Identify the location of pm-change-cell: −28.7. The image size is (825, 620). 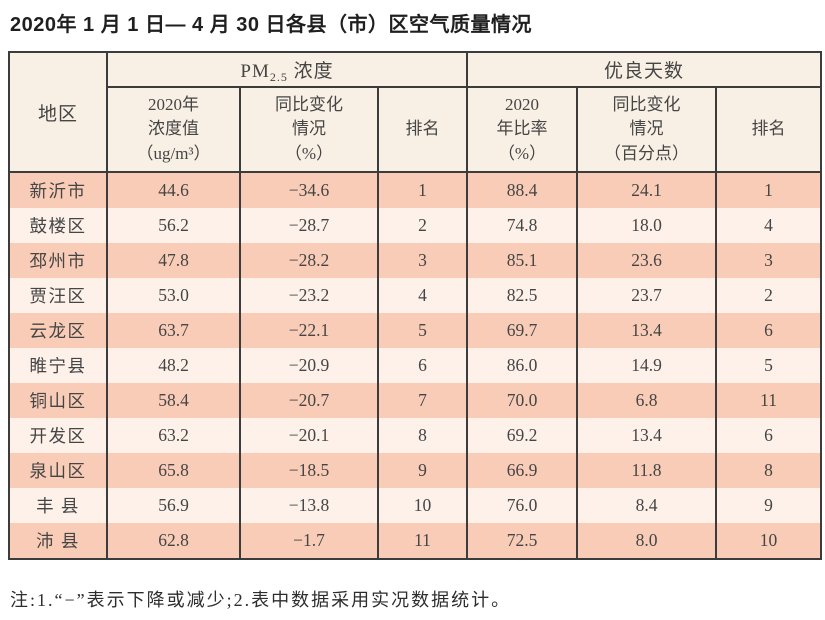
(309, 225).